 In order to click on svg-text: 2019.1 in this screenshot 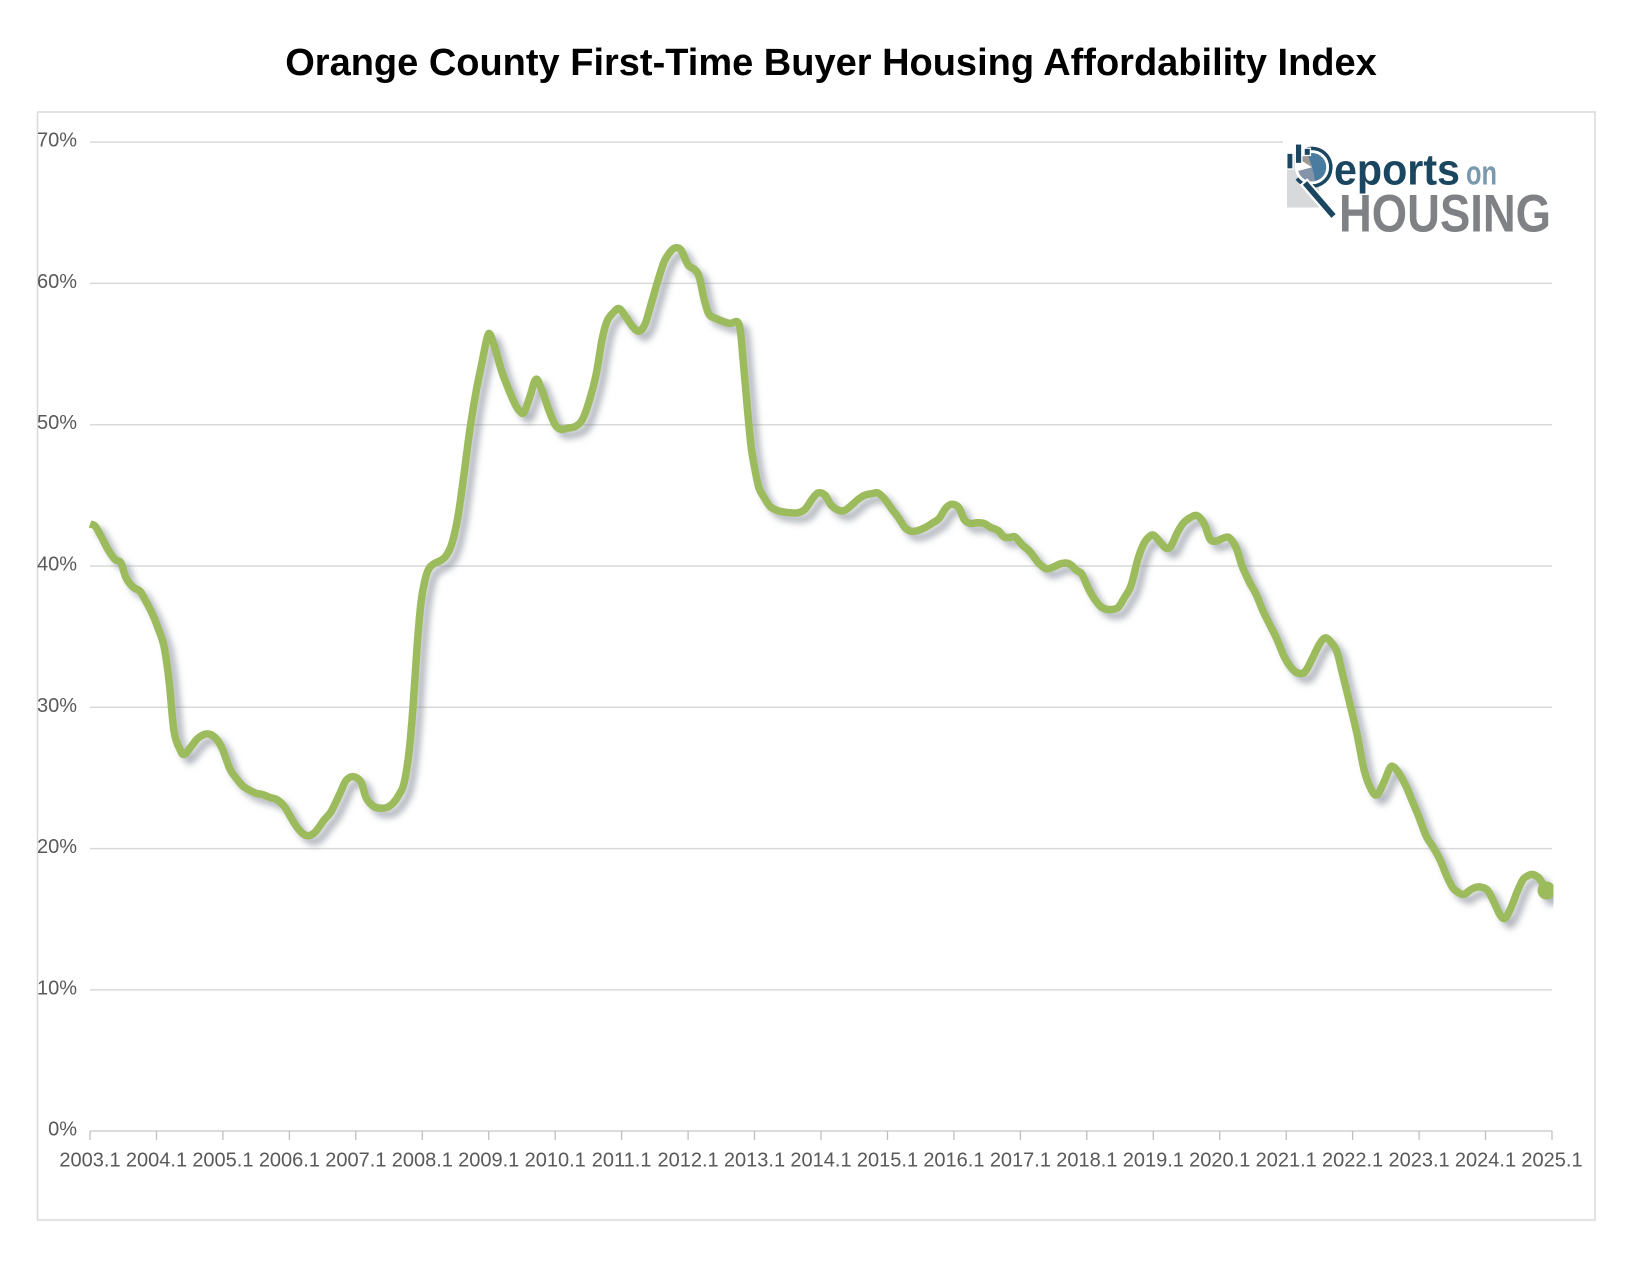, I will do `click(1153, 1161)`.